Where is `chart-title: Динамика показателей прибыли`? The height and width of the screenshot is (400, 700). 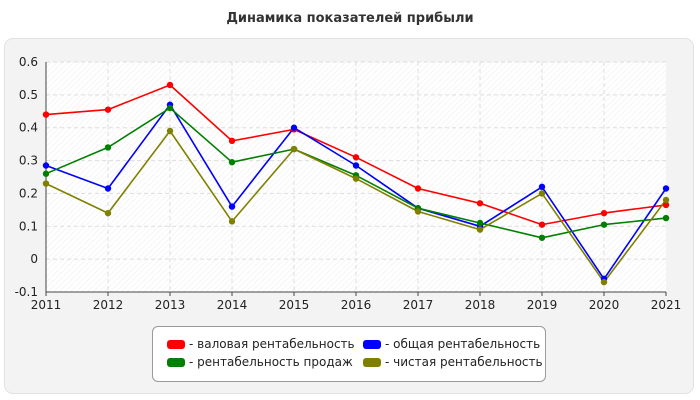
chart-title: Динамика показателей прибыли is located at coordinates (350, 18).